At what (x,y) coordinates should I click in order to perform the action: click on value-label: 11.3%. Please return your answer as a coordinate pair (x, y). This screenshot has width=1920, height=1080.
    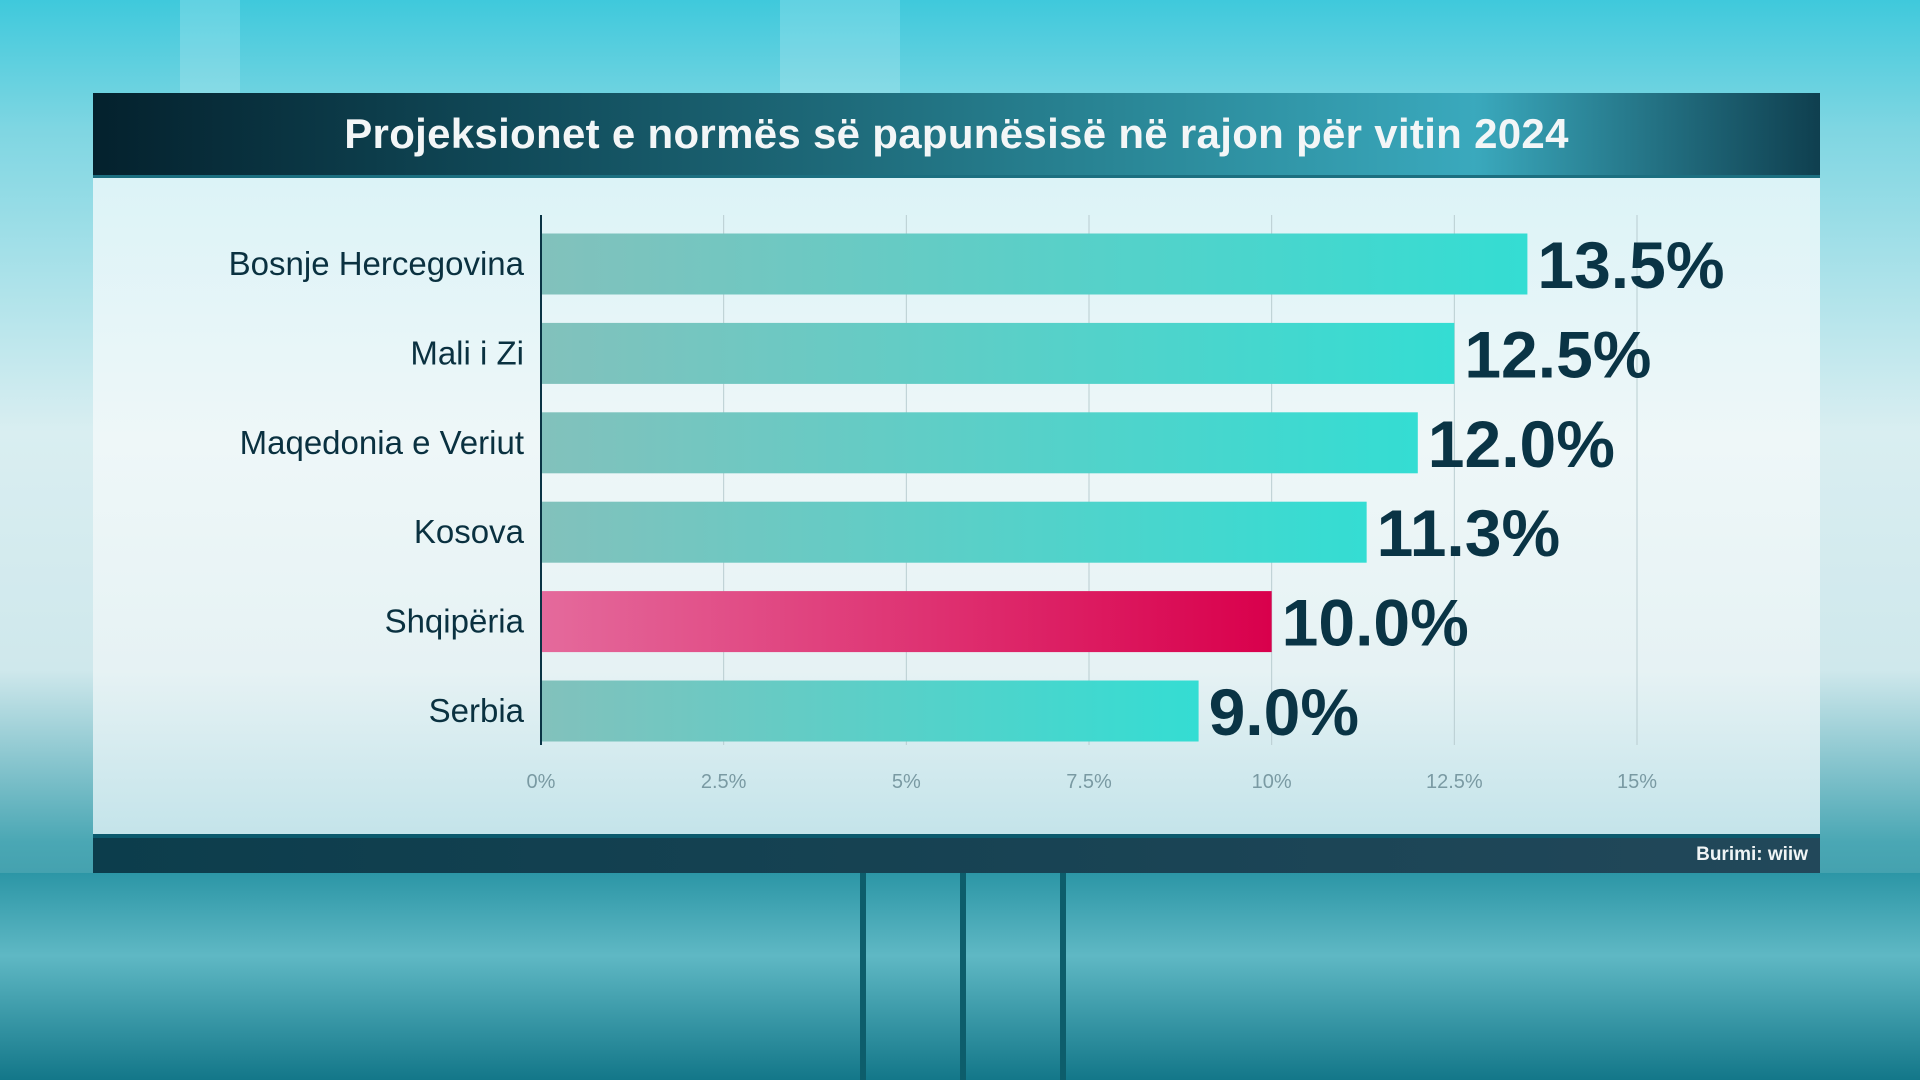
    Looking at the image, I should click on (1469, 533).